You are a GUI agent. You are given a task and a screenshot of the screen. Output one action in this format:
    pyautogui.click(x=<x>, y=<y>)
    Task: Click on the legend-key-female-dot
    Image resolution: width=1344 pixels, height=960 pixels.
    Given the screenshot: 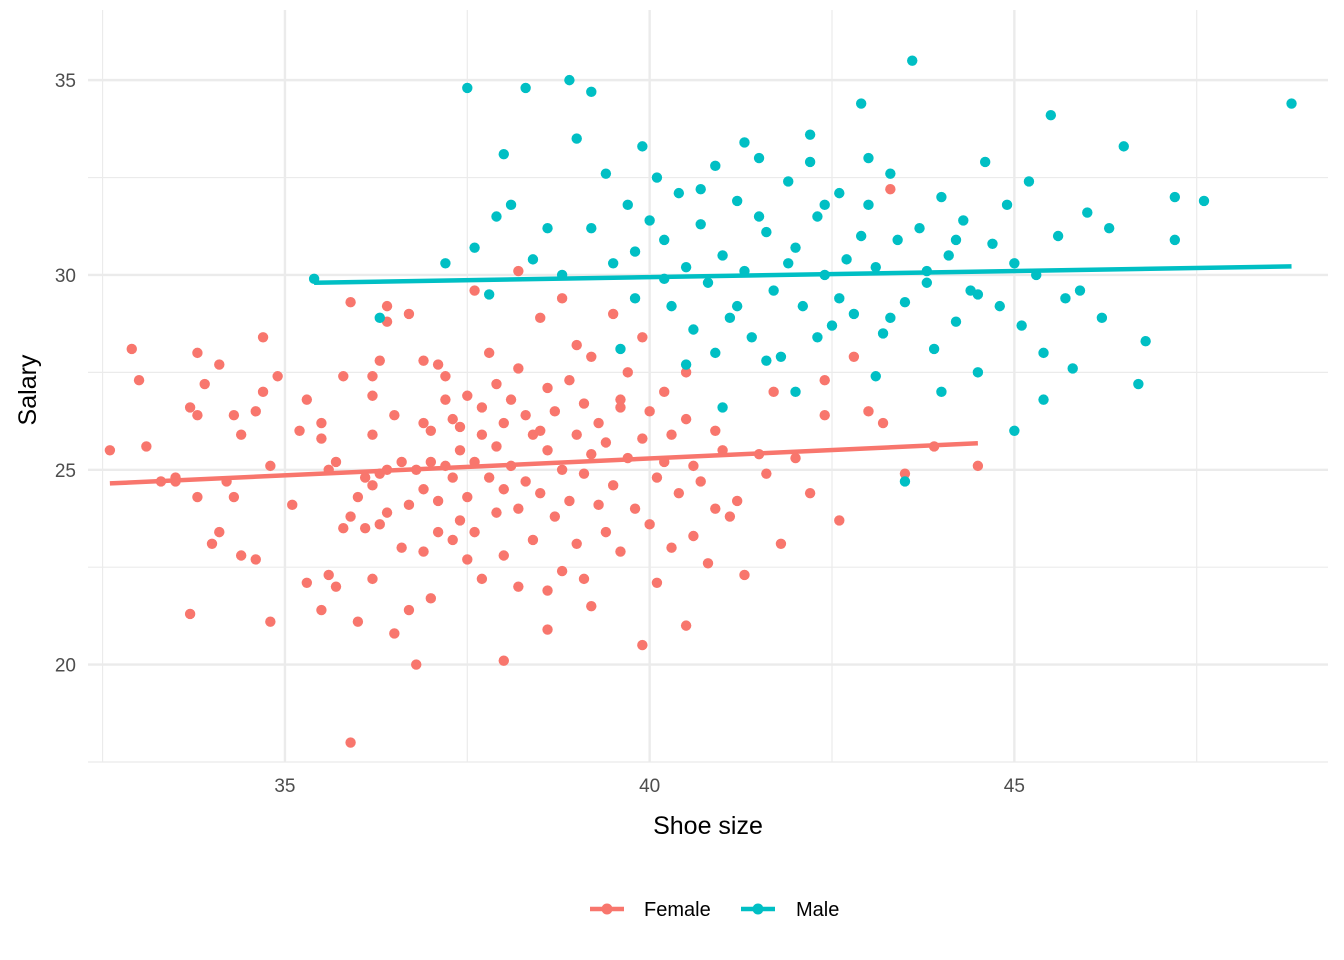 What is the action you would take?
    pyautogui.click(x=607, y=909)
    